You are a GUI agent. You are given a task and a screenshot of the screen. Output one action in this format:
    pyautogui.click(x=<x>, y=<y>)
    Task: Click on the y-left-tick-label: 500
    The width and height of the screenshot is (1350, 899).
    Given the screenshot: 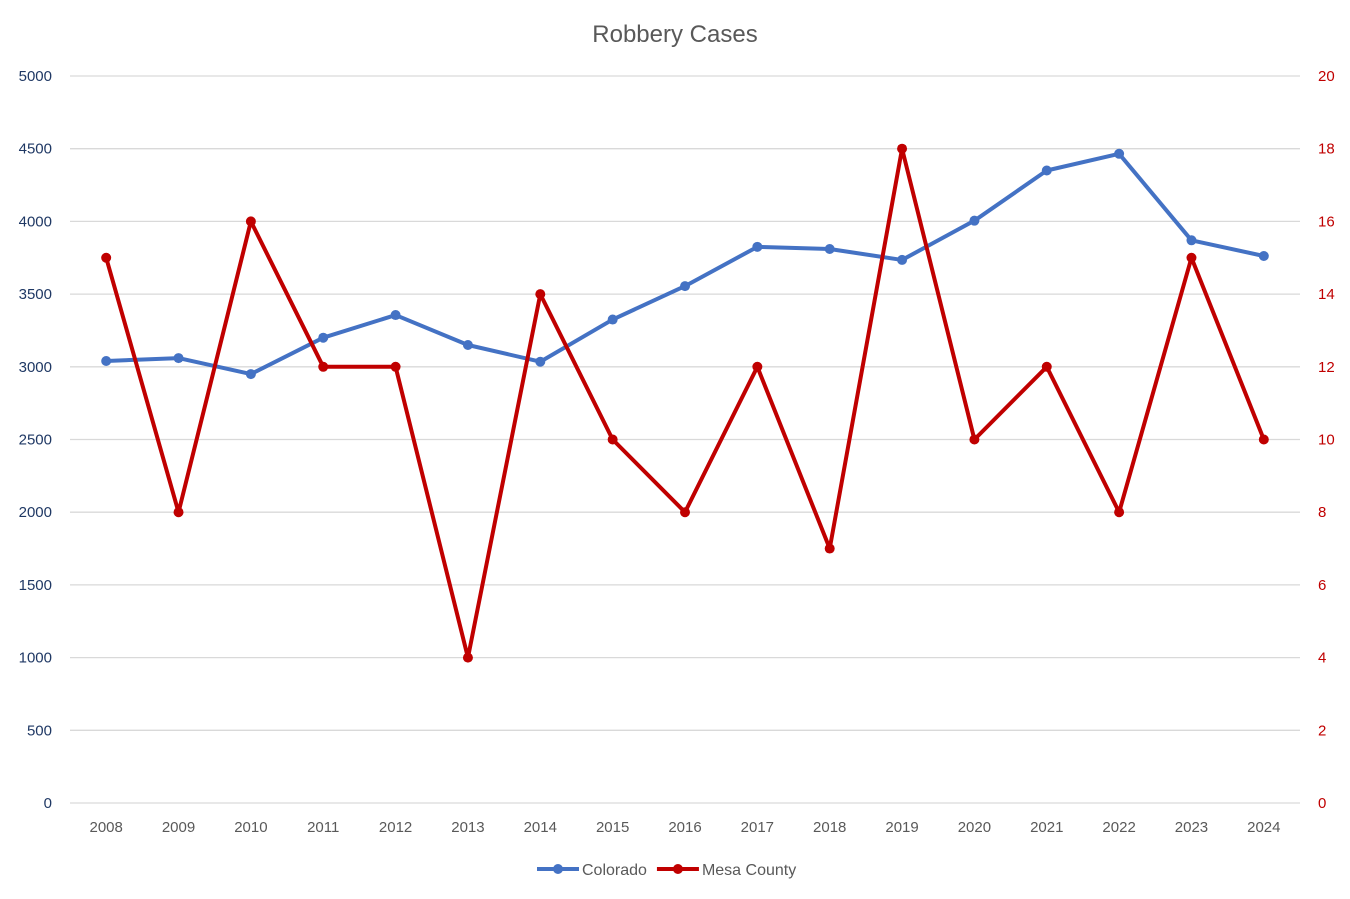 What is the action you would take?
    pyautogui.click(x=39, y=730)
    